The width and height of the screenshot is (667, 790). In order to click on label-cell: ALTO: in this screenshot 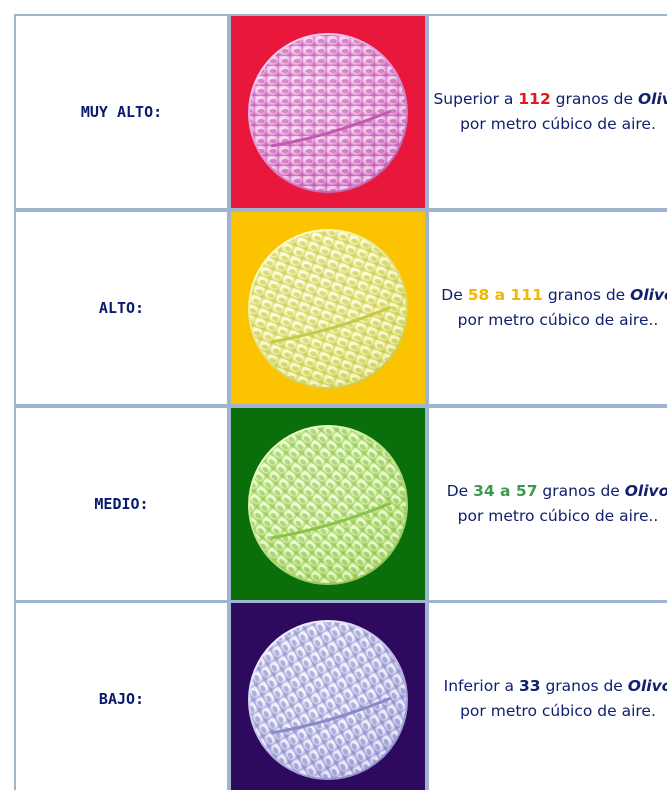, I will do `click(121, 308)`.